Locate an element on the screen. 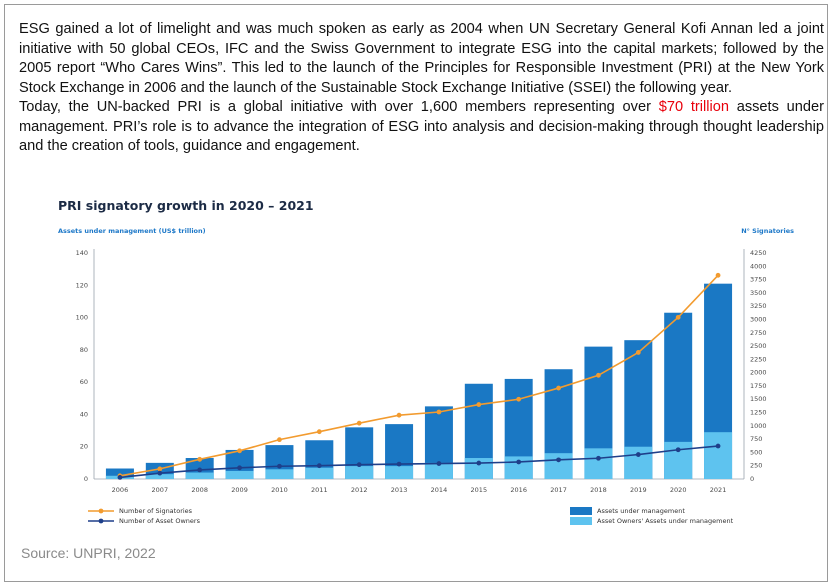 This screenshot has height=588, width=834. x-tick-label: 2016 is located at coordinates (518, 490).